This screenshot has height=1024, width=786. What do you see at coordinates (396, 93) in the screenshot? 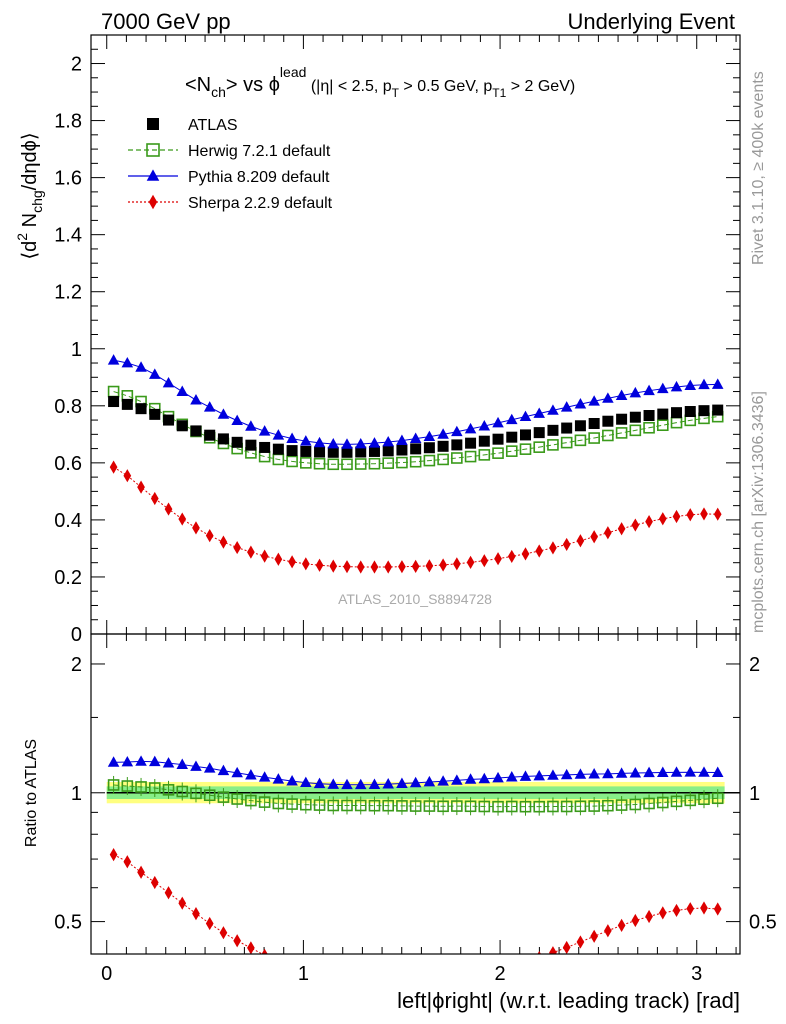
I see `title-part-c-sub: T` at bounding box center [396, 93].